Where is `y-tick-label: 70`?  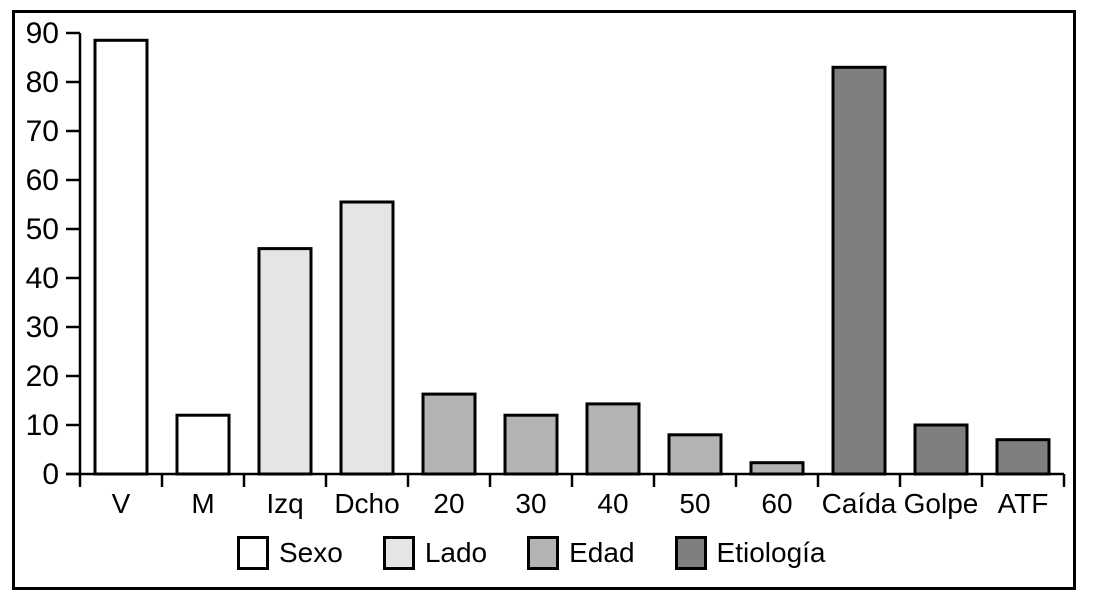 y-tick-label: 70 is located at coordinates (42, 131).